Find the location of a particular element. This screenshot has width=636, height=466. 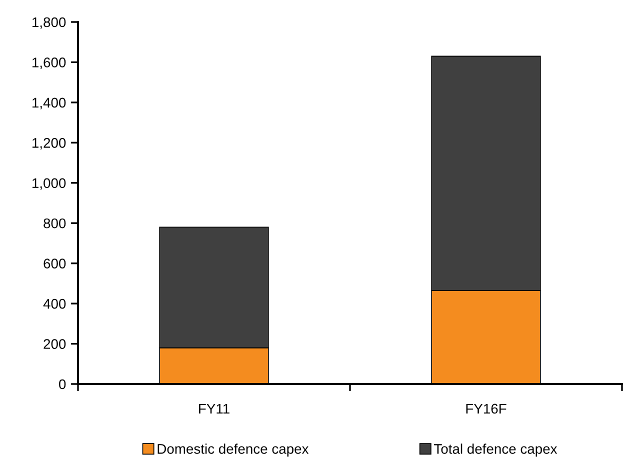

y-tick-label: 1,600 is located at coordinates (49, 64).